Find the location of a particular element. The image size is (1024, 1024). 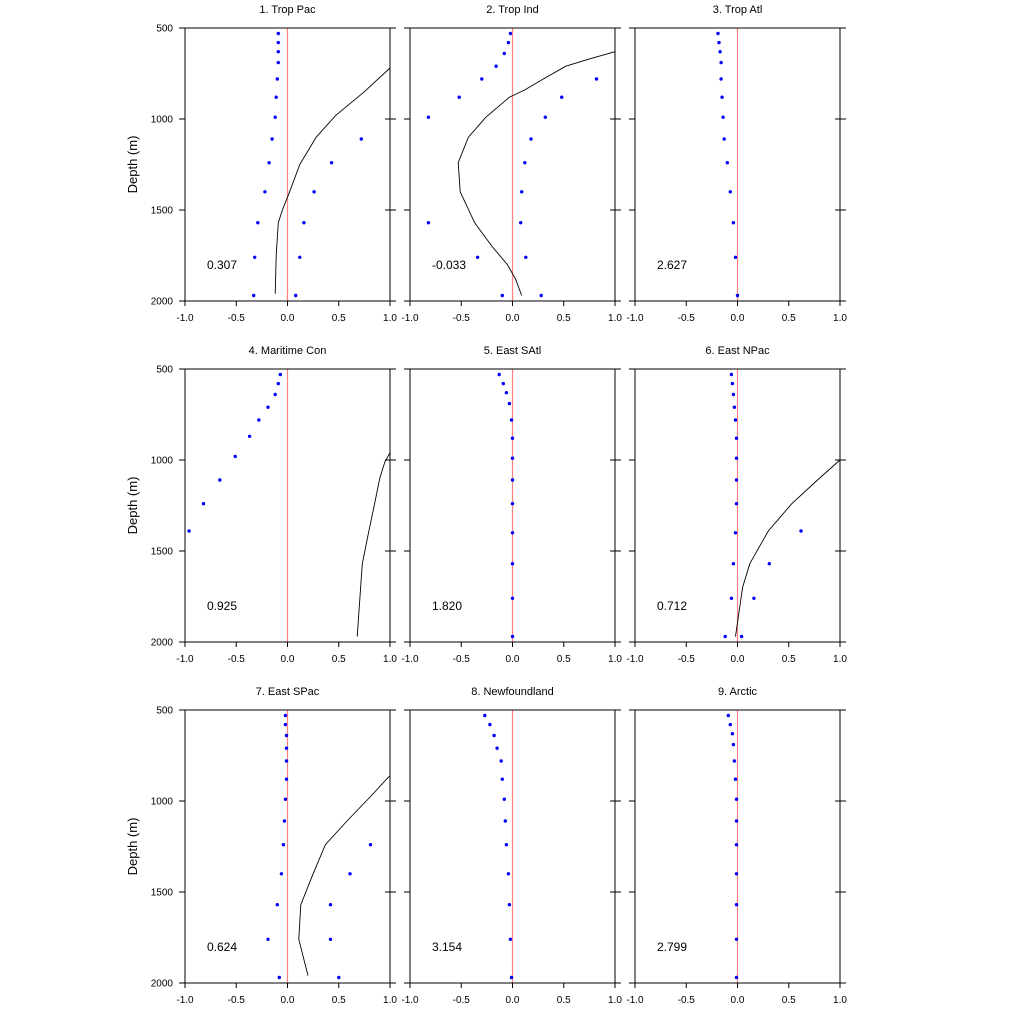

panel-annotation: 3.154 is located at coordinates (447, 947).